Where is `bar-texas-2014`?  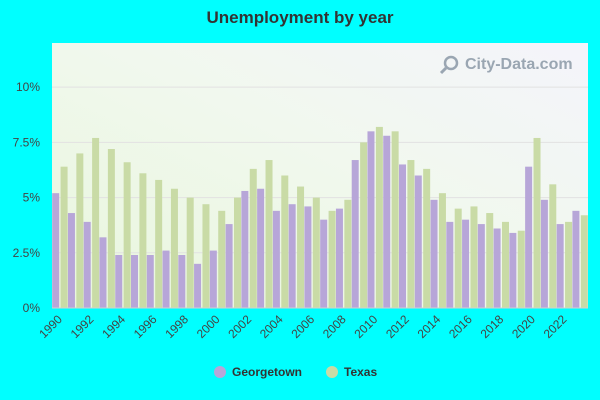
bar-texas-2014 is located at coordinates (442, 250).